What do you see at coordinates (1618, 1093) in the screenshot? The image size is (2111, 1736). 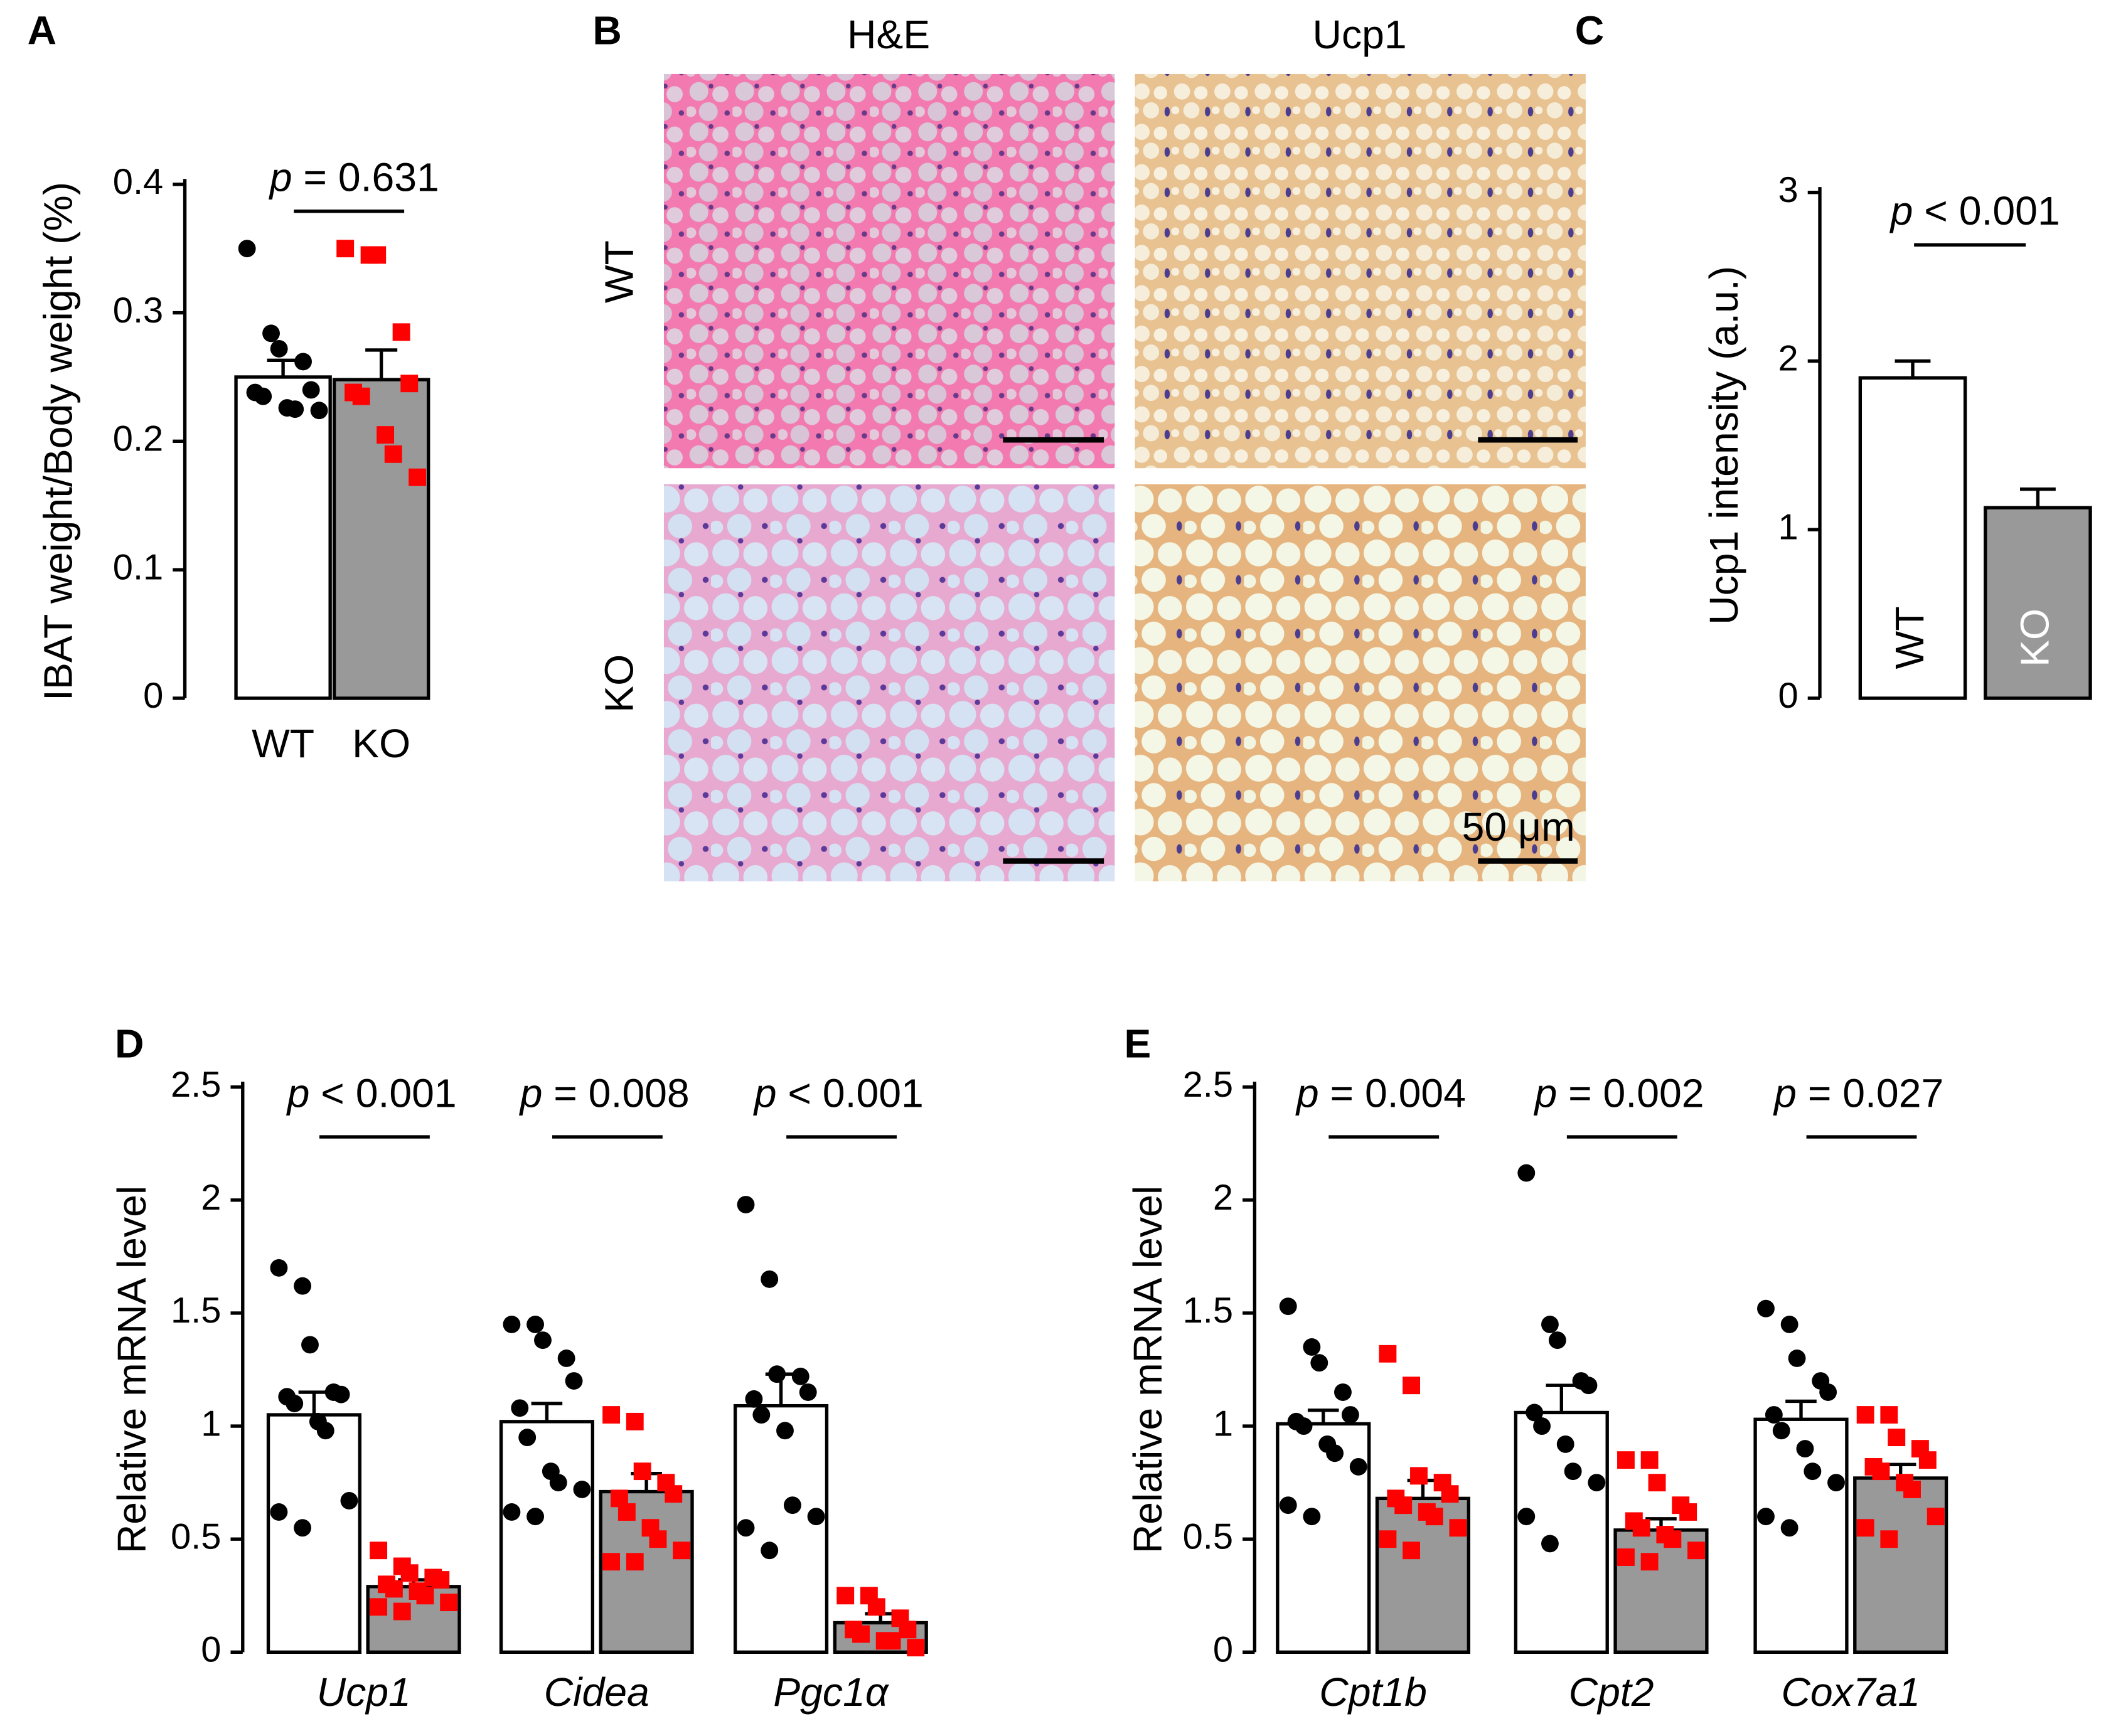 I see `p-value: p = 0.002` at bounding box center [1618, 1093].